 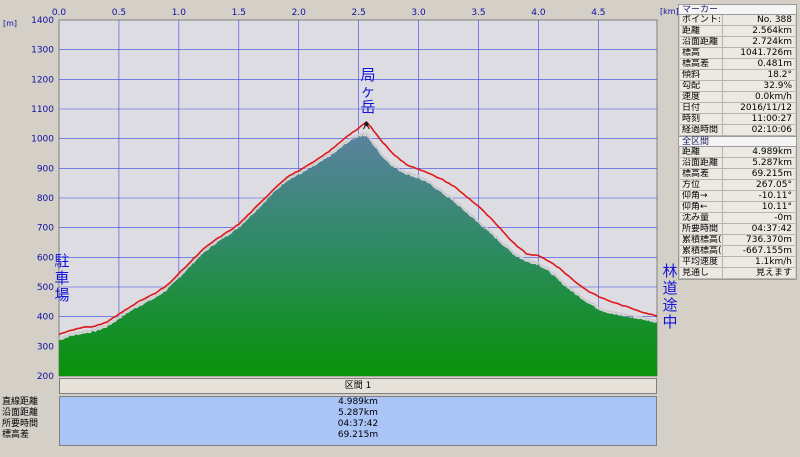 What do you see at coordinates (773, 97) in the screenshot?
I see `panel-row-value: 0.0km/h` at bounding box center [773, 97].